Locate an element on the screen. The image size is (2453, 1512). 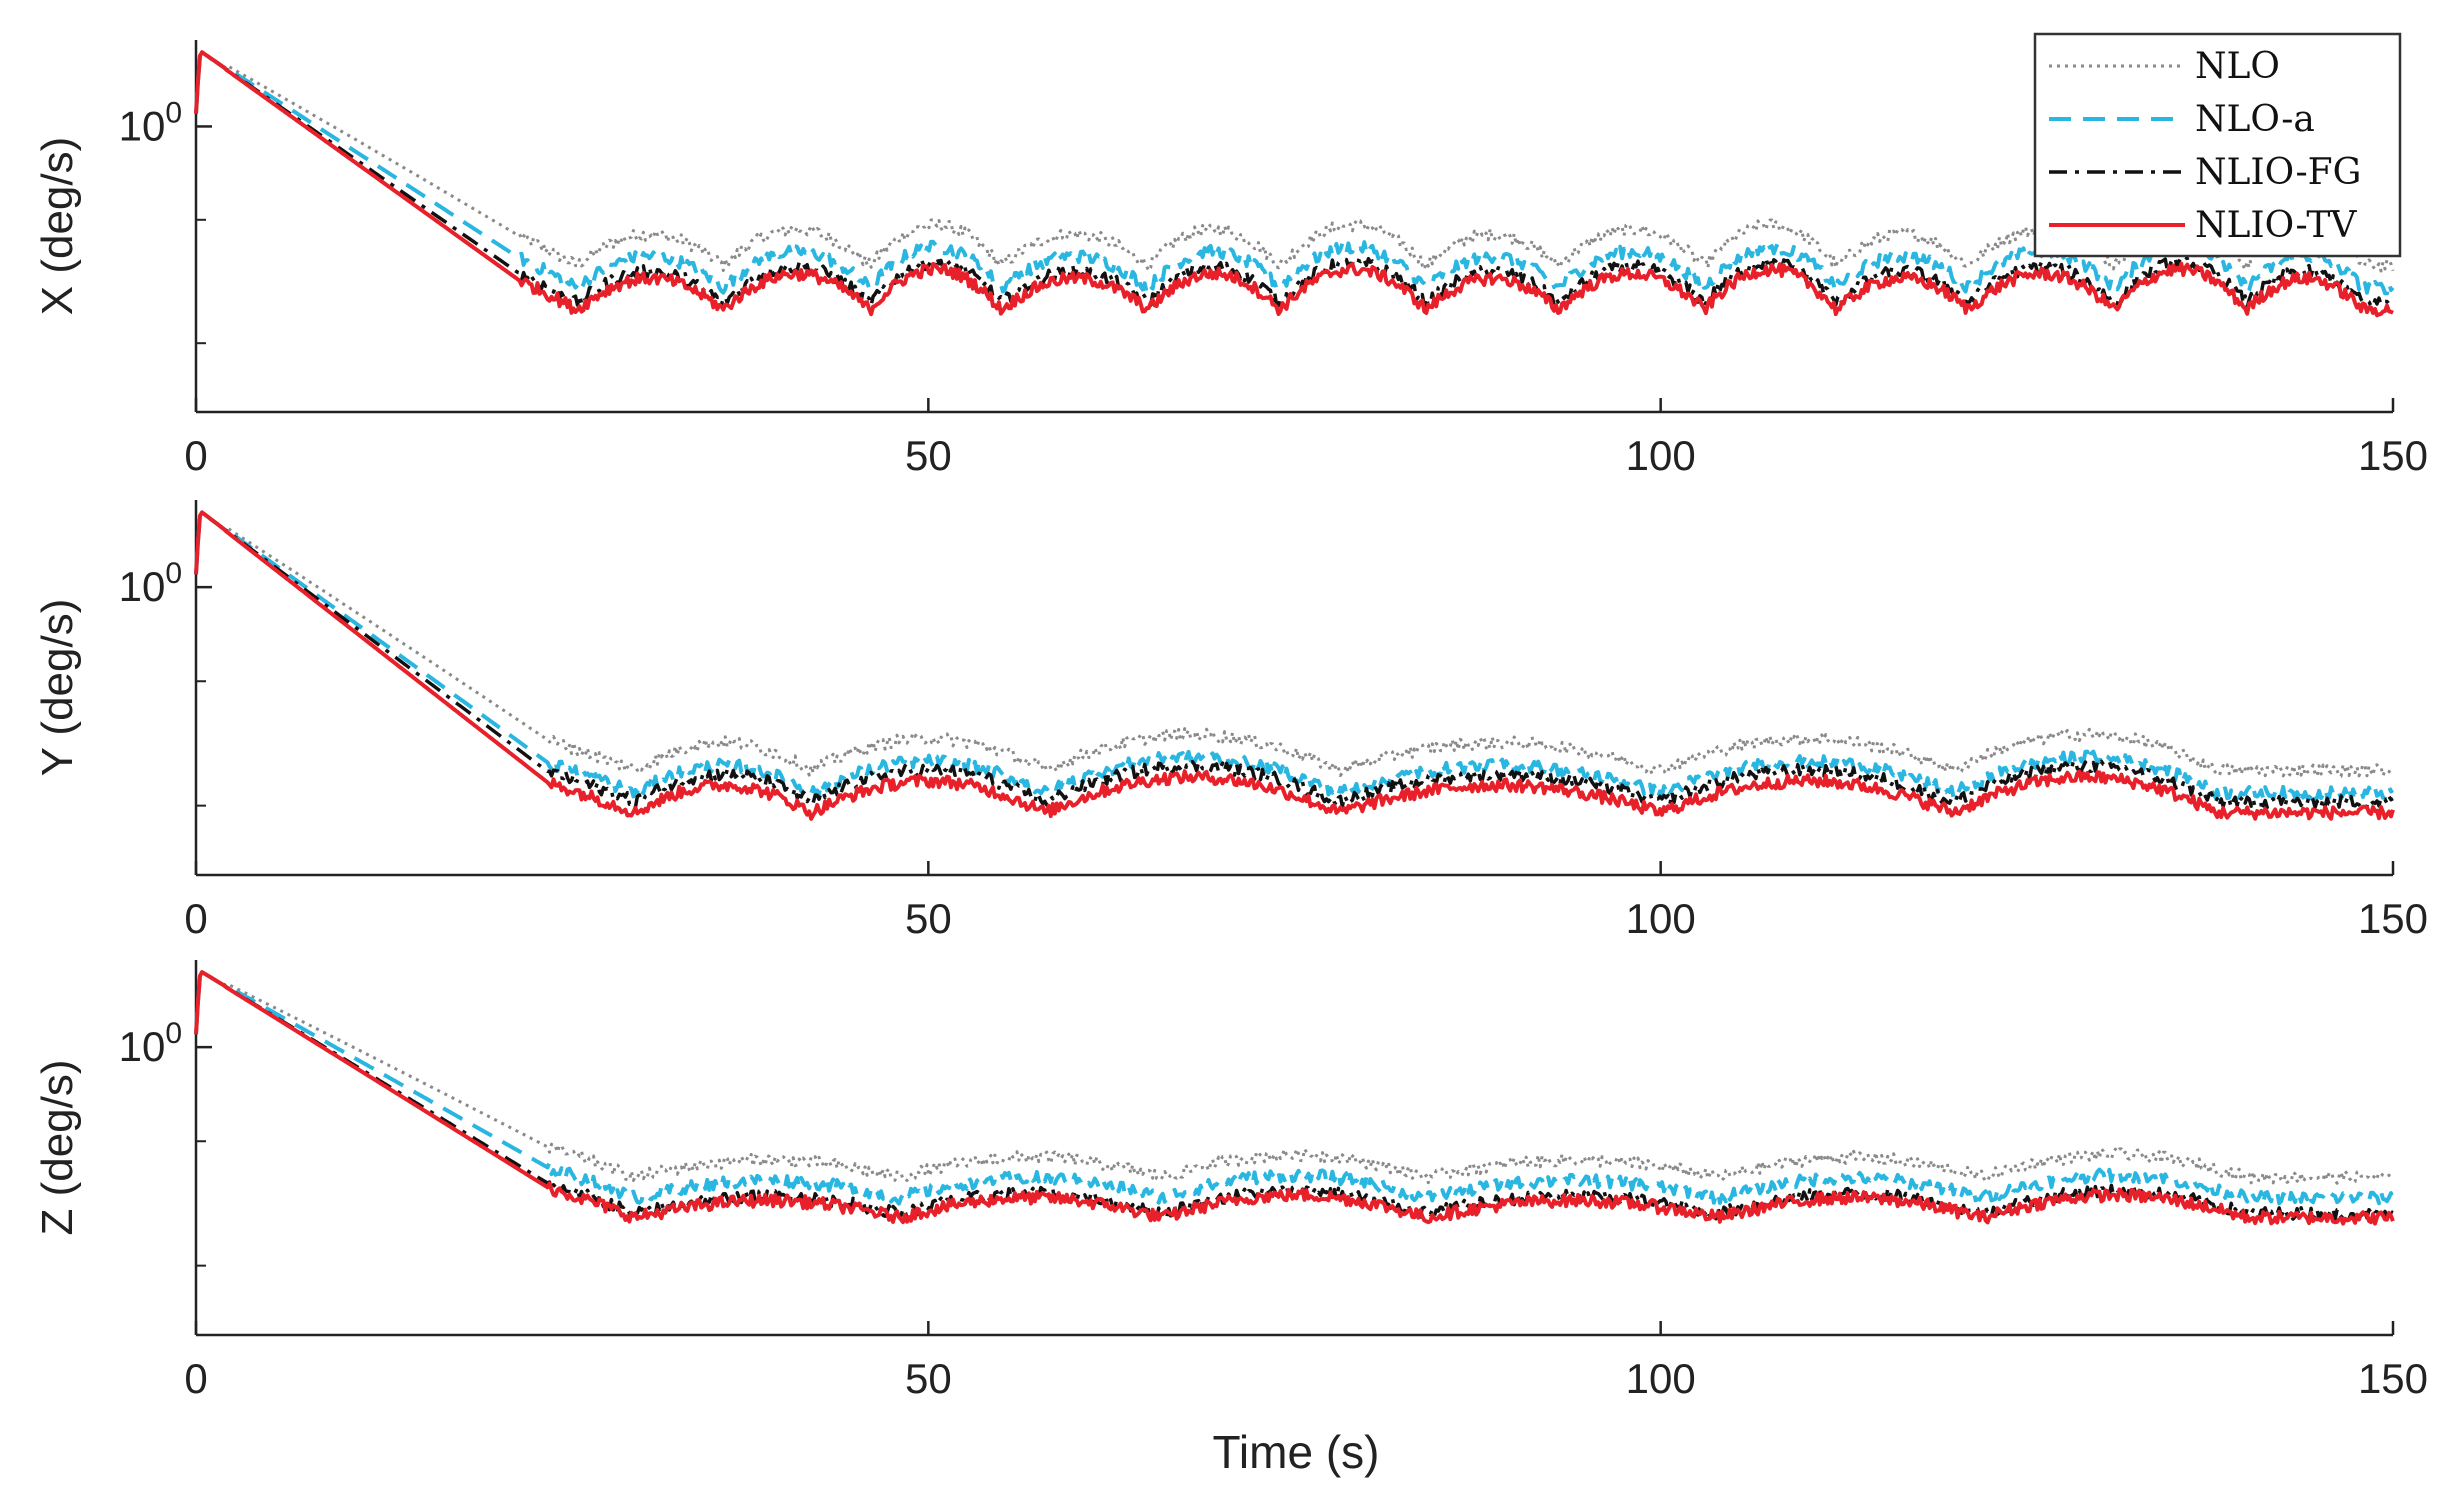
legend-label: NLIO-FG is located at coordinates (2278, 172).